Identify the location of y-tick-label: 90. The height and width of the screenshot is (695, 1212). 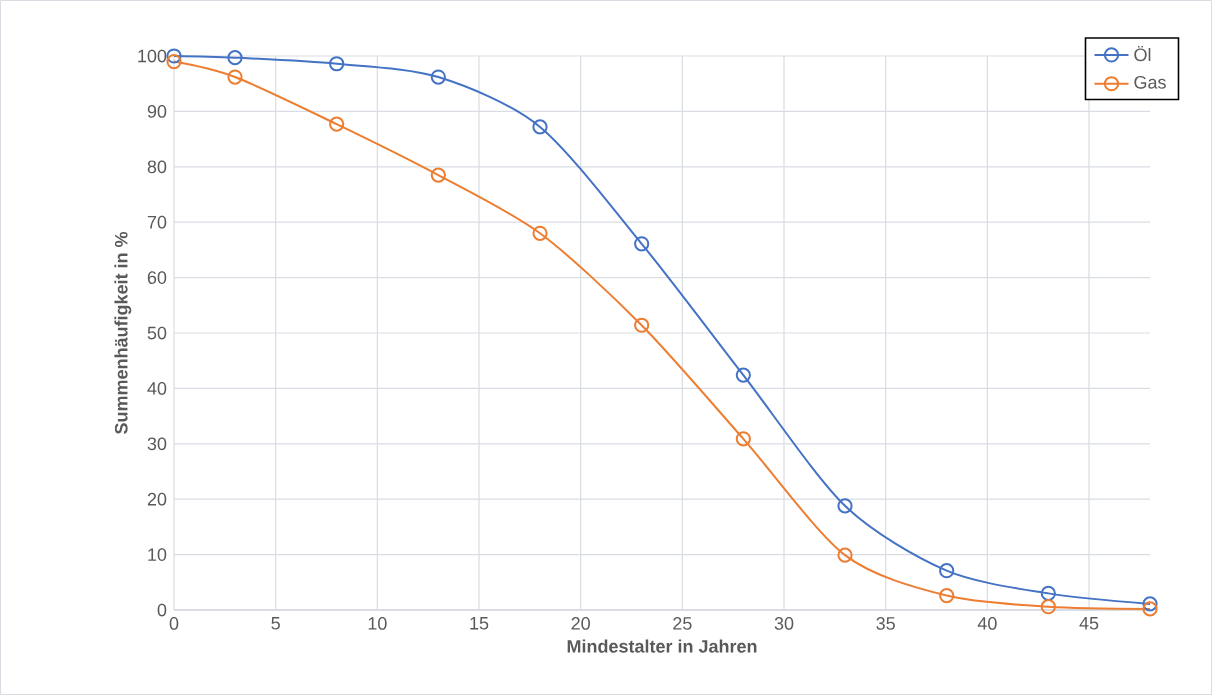
(157, 111).